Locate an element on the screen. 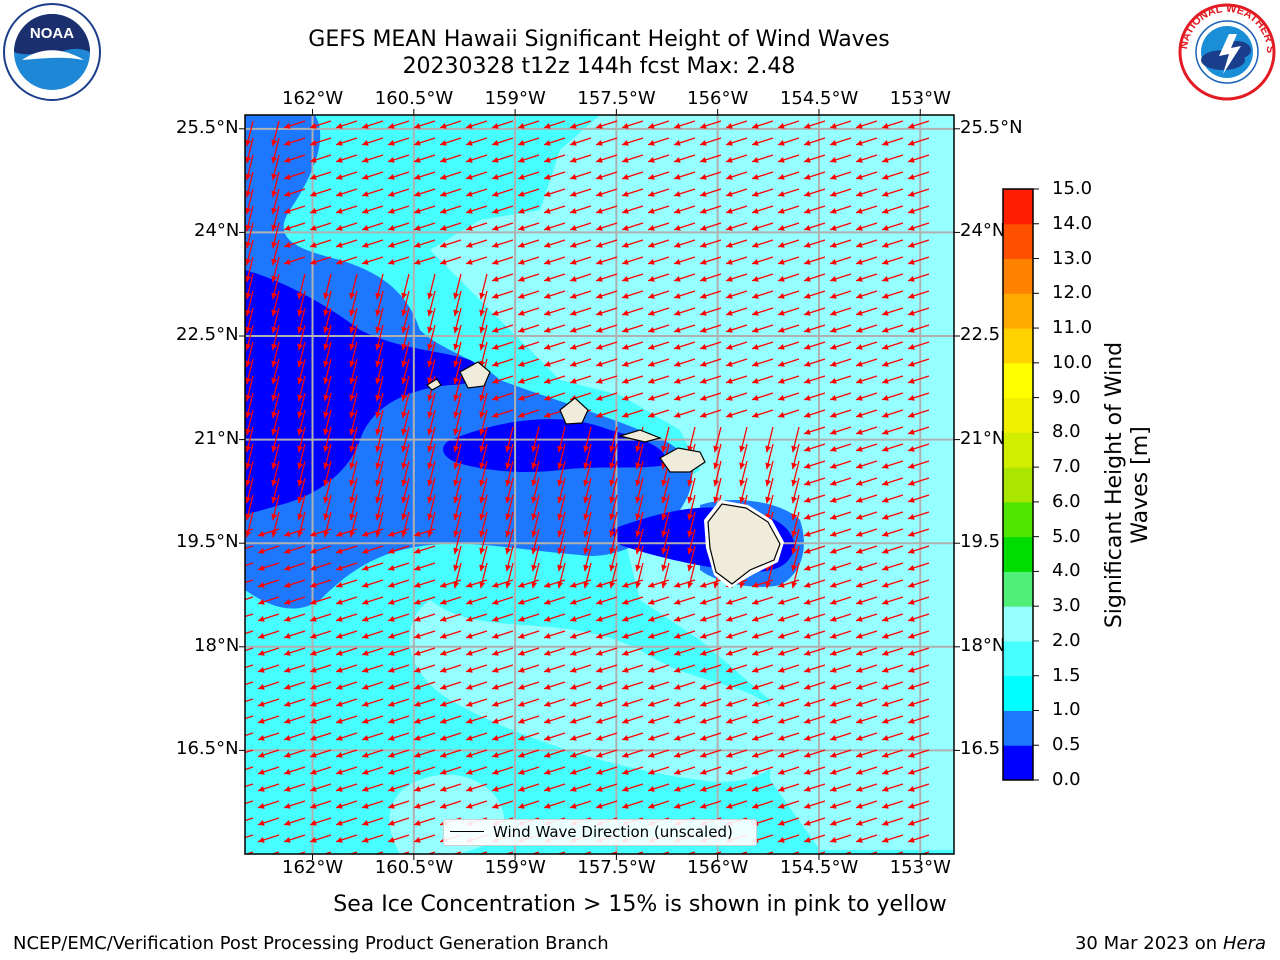  lat-label-right-5: 18°N is located at coordinates (983, 645).